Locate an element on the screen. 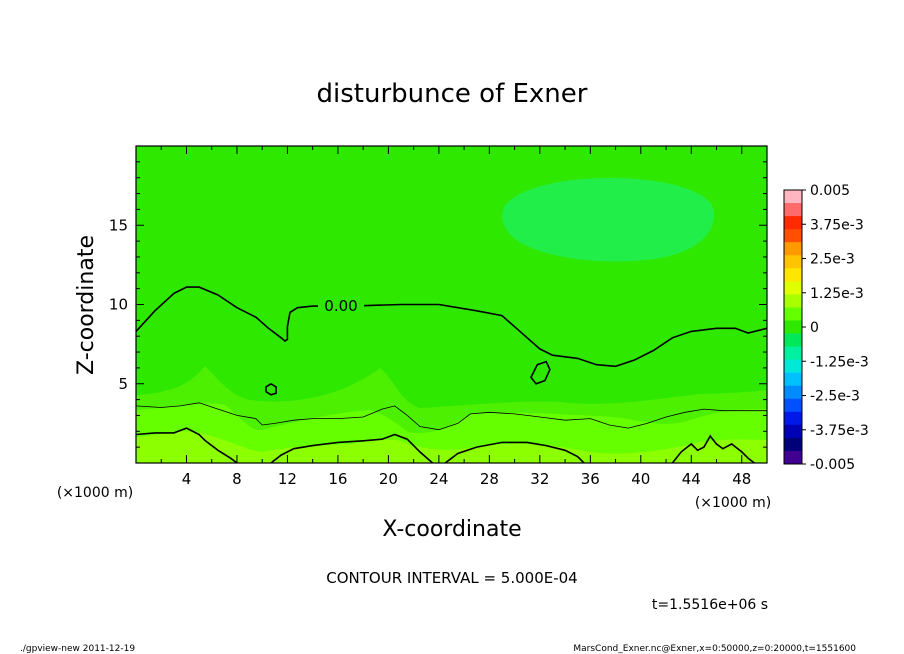 This screenshot has width=904, height=654. colorbar-label: 0 is located at coordinates (814, 328).